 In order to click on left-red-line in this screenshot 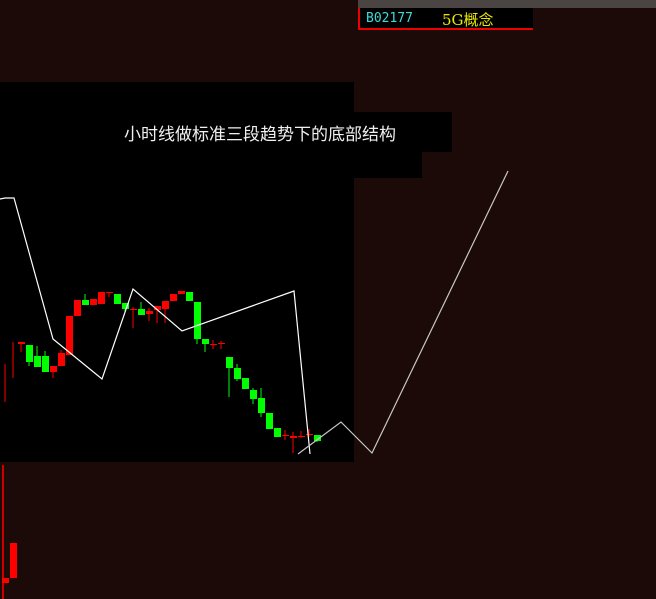, I will do `click(3, 532)`.